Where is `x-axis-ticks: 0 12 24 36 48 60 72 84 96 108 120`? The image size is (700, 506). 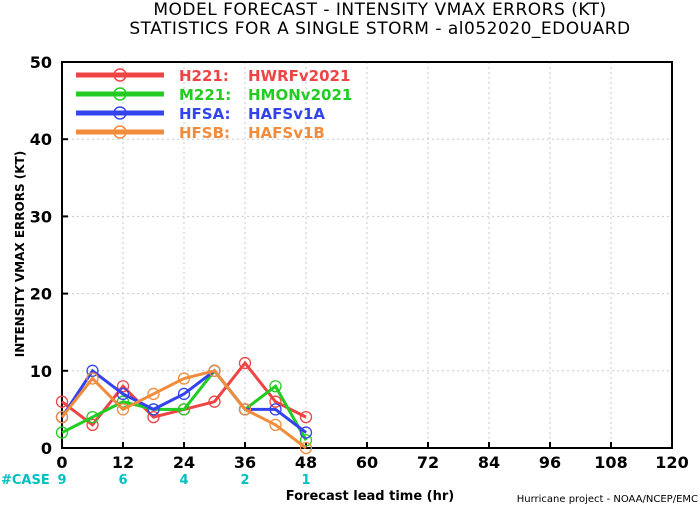
x-axis-ticks: 0 12 24 36 48 60 72 84 96 108 120 is located at coordinates (372, 457).